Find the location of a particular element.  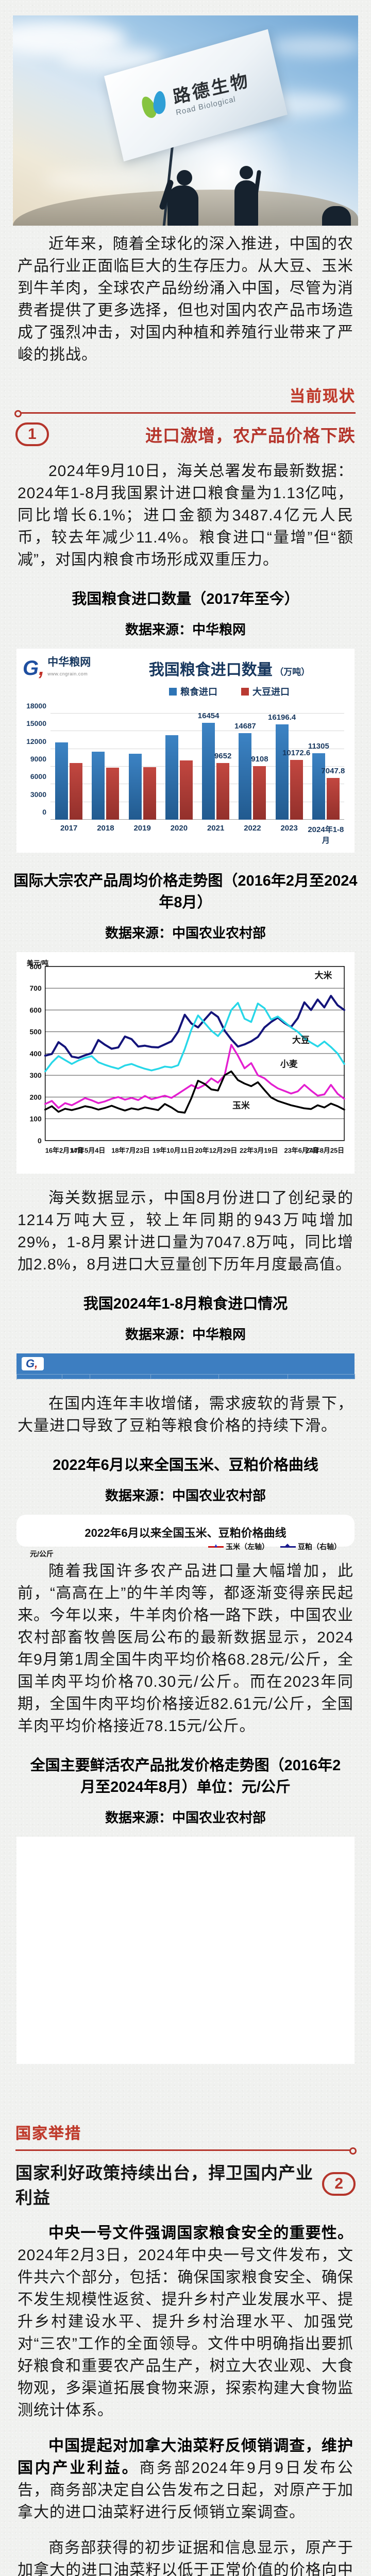

svg-text: 小麦 is located at coordinates (289, 1064).